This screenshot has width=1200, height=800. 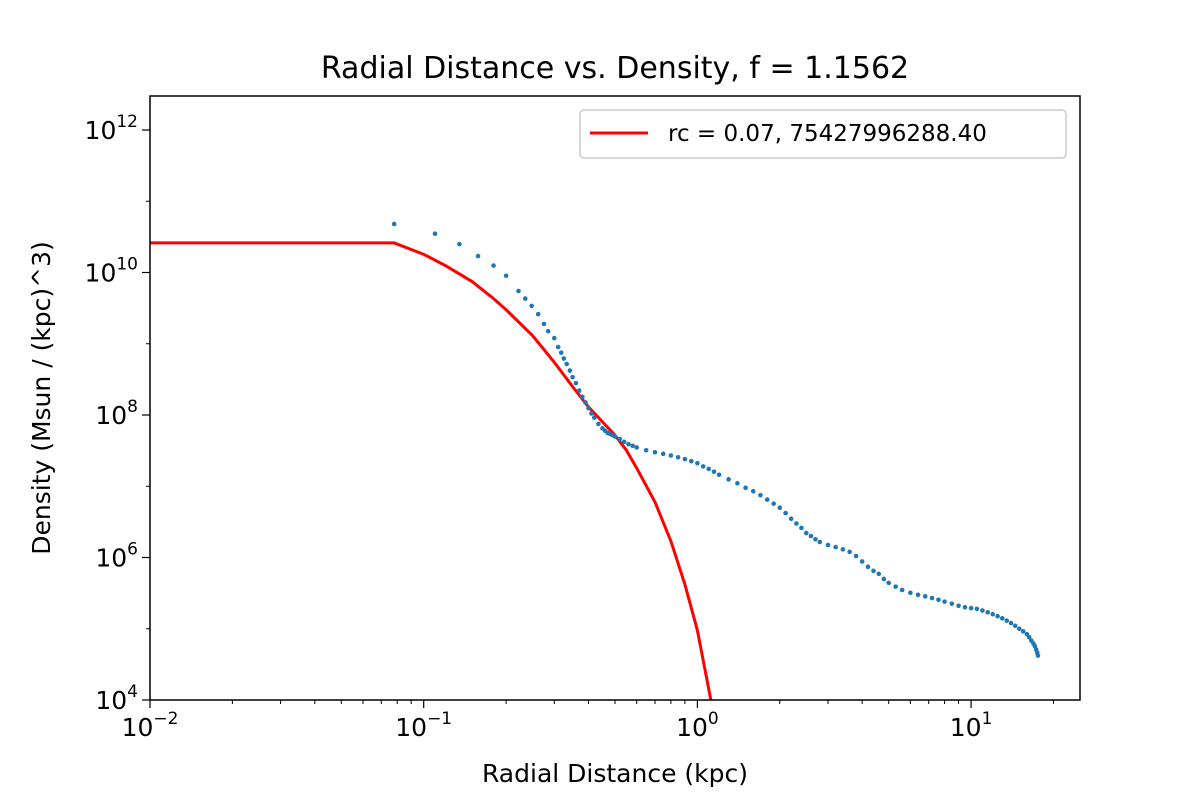 What do you see at coordinates (41, 398) in the screenshot?
I see `y-axis-label: Density (Msun / (kpc)^3)` at bounding box center [41, 398].